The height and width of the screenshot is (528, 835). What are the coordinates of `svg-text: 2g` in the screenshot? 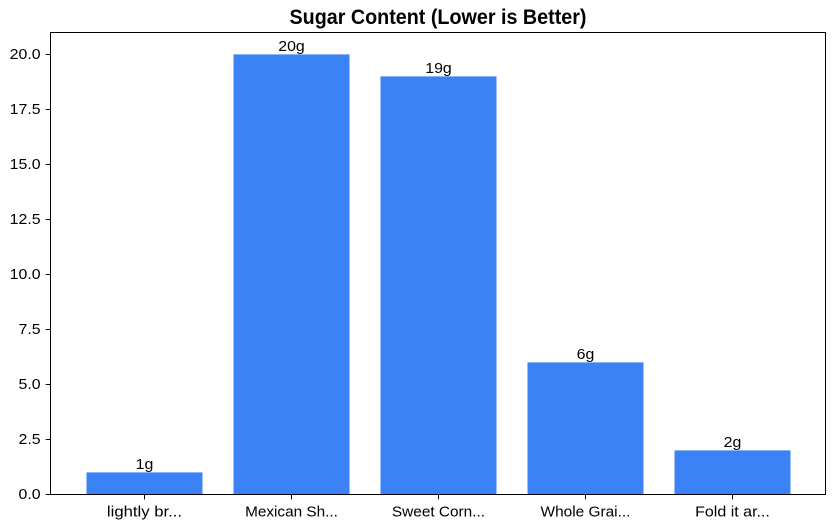 It's located at (733, 443).